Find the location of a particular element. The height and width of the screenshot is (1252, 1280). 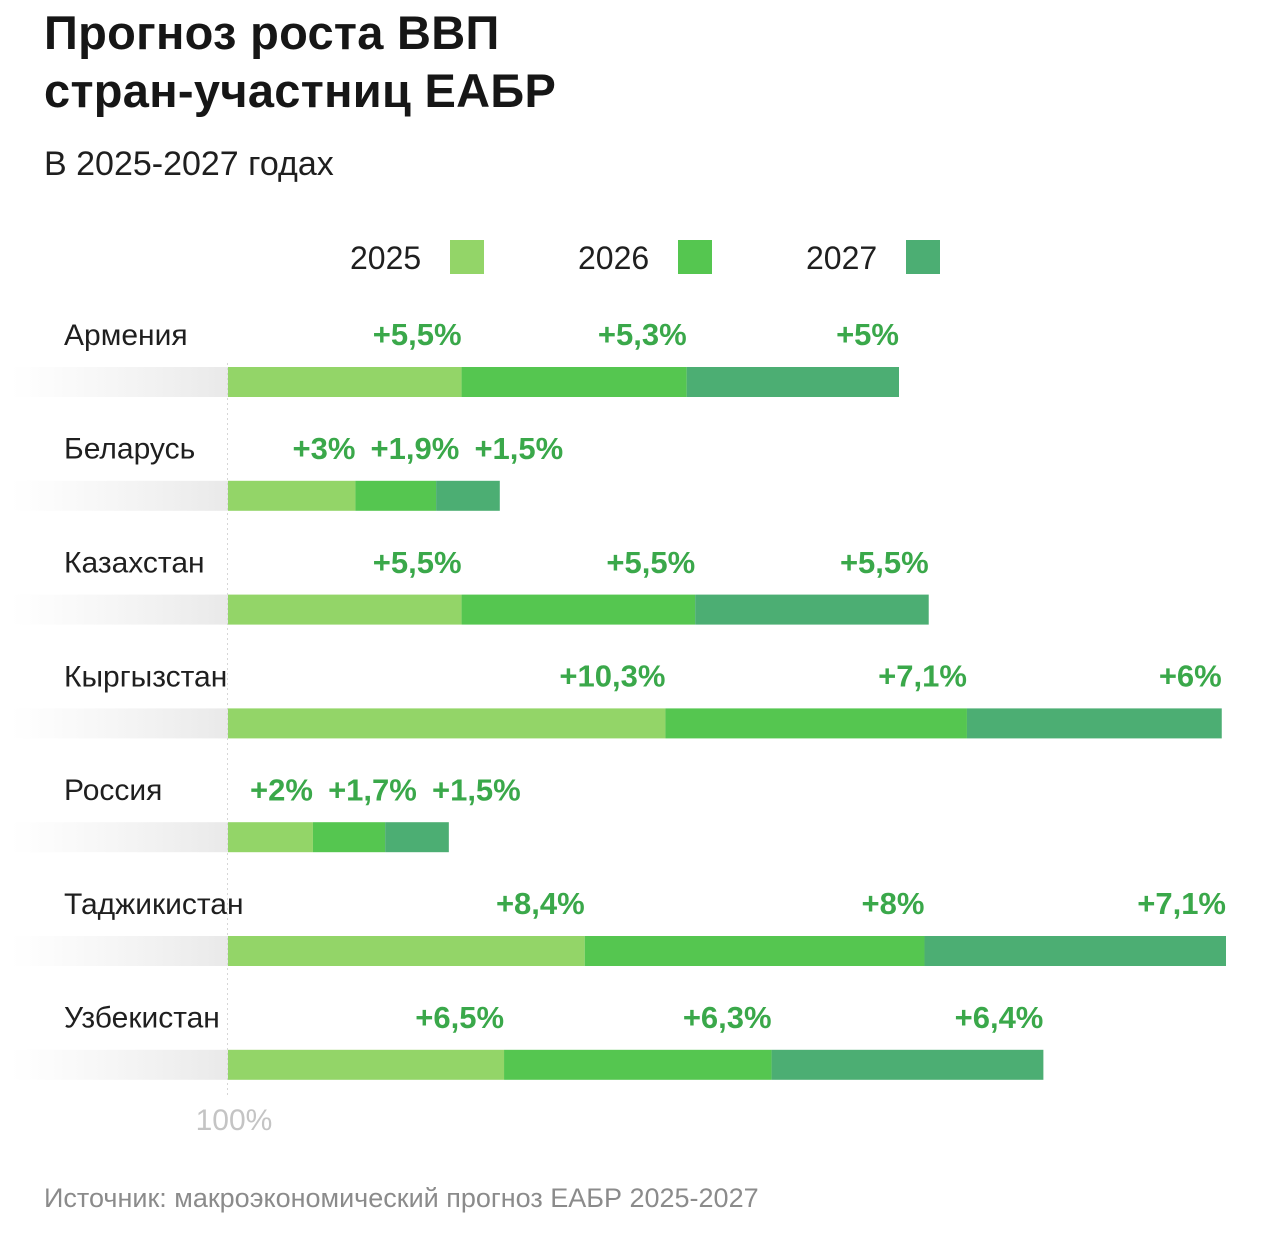

row-1-baseline-fade is located at coordinates (119, 382).